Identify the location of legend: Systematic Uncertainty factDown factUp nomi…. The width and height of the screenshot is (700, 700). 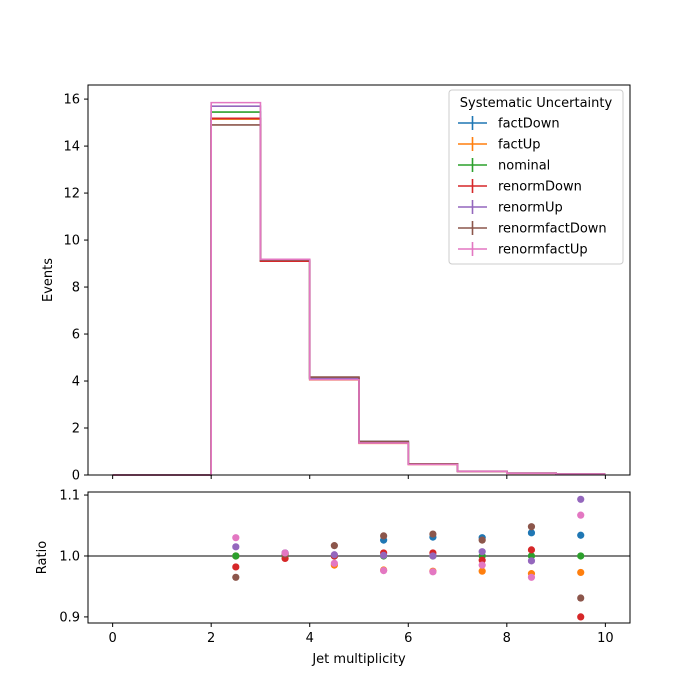
(536, 177).